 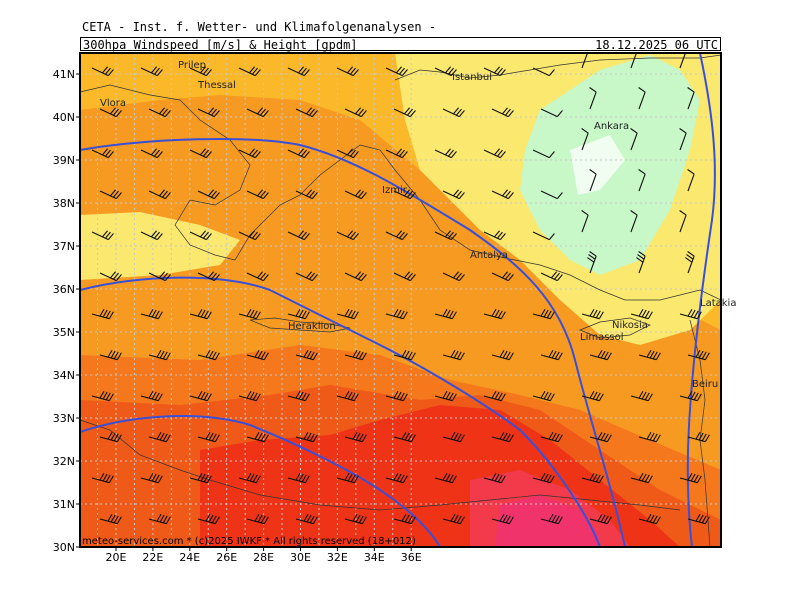 I want to click on lat-label: 33N, so click(x=64, y=418).